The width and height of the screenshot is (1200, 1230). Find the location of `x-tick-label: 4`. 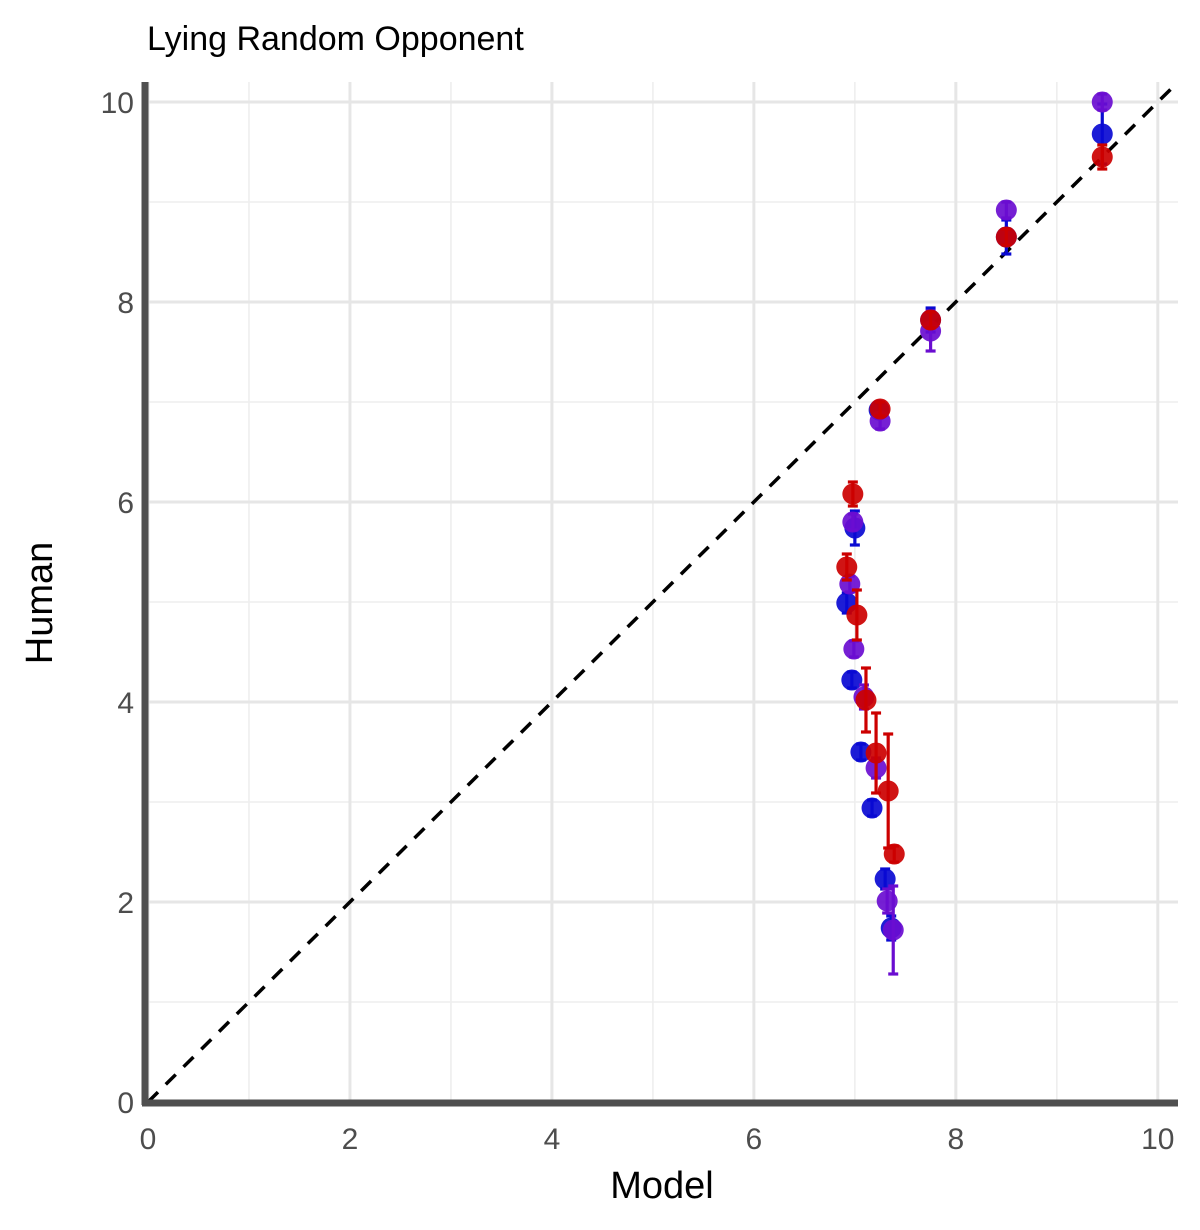

x-tick-label: 4 is located at coordinates (552, 1139).